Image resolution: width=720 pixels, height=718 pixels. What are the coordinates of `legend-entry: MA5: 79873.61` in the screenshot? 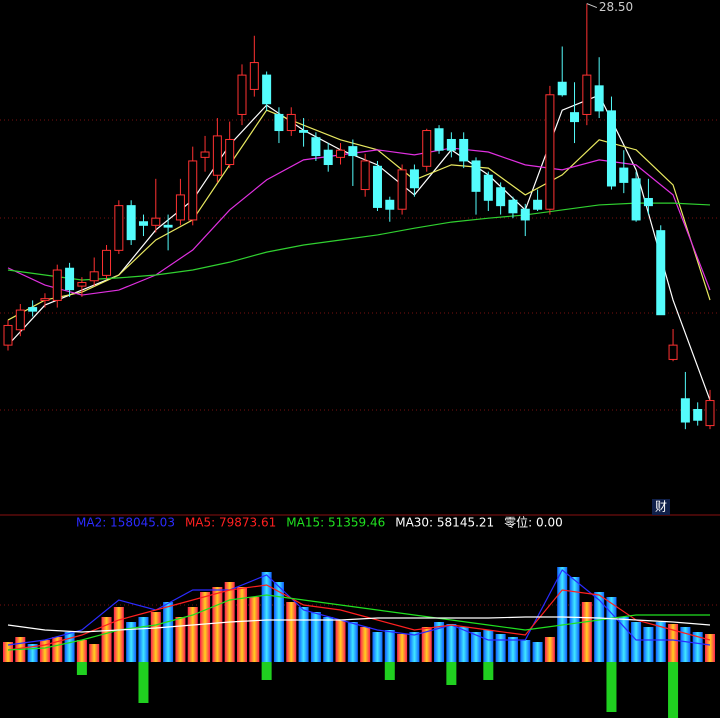 It's located at (230, 523).